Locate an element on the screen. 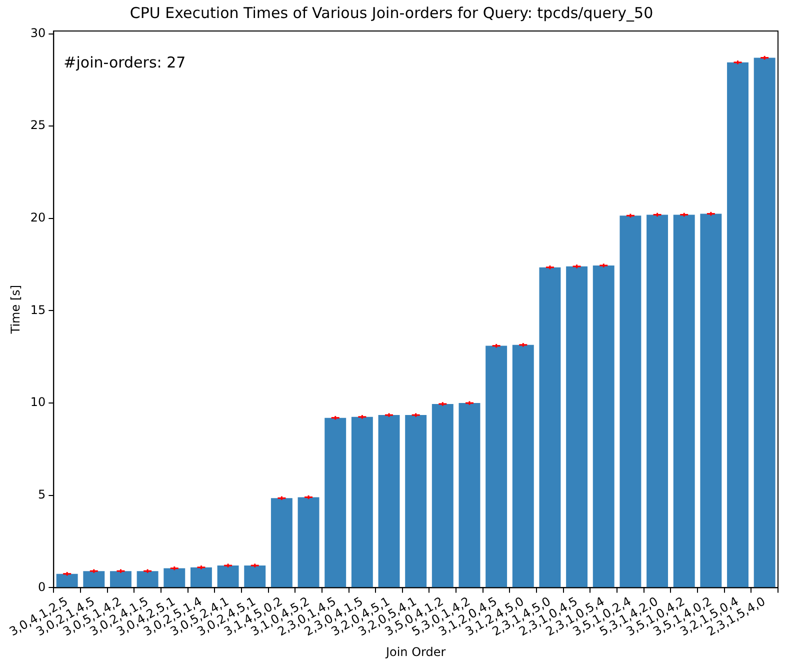 This screenshot has height=664, width=803. y-tick-label: 0 is located at coordinates (42, 587).